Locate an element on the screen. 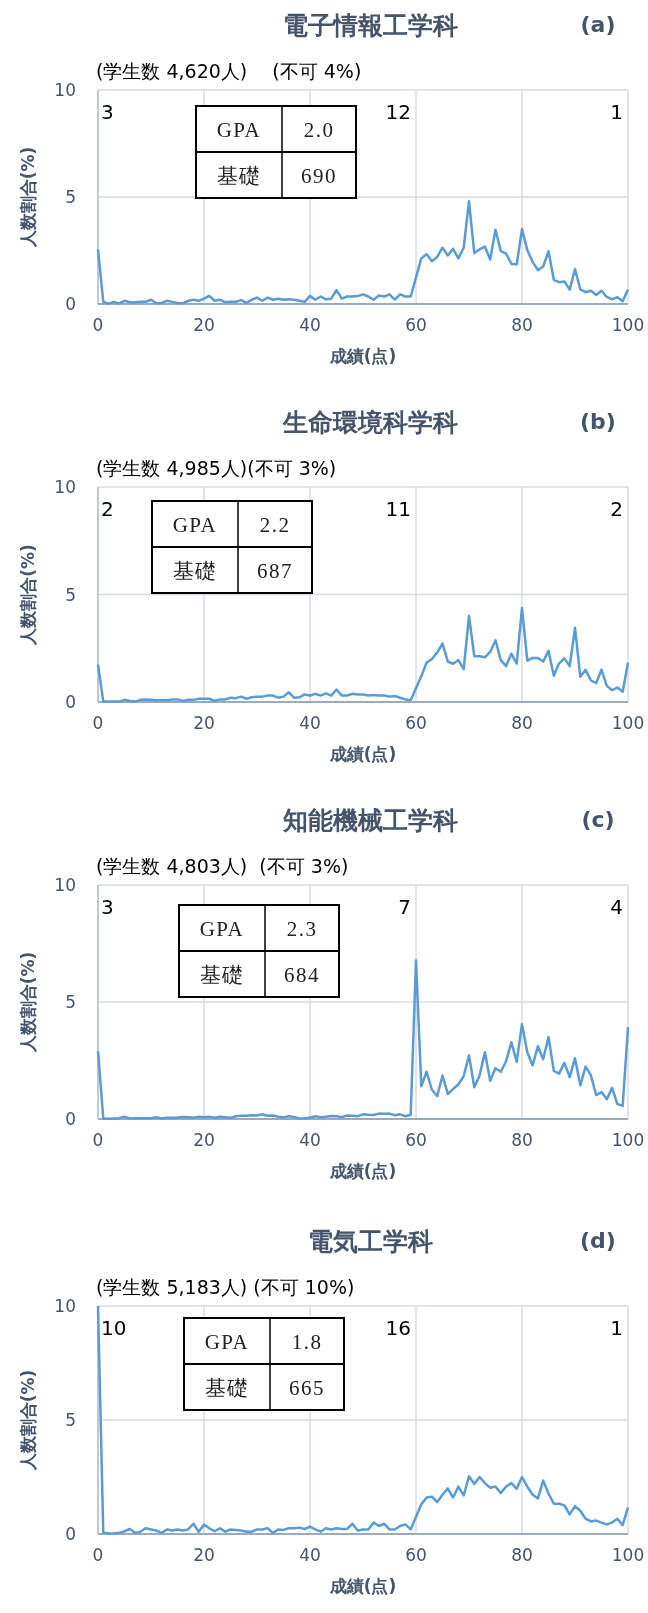 This screenshot has width=648, height=1613. annotation: 684 is located at coordinates (302, 975).